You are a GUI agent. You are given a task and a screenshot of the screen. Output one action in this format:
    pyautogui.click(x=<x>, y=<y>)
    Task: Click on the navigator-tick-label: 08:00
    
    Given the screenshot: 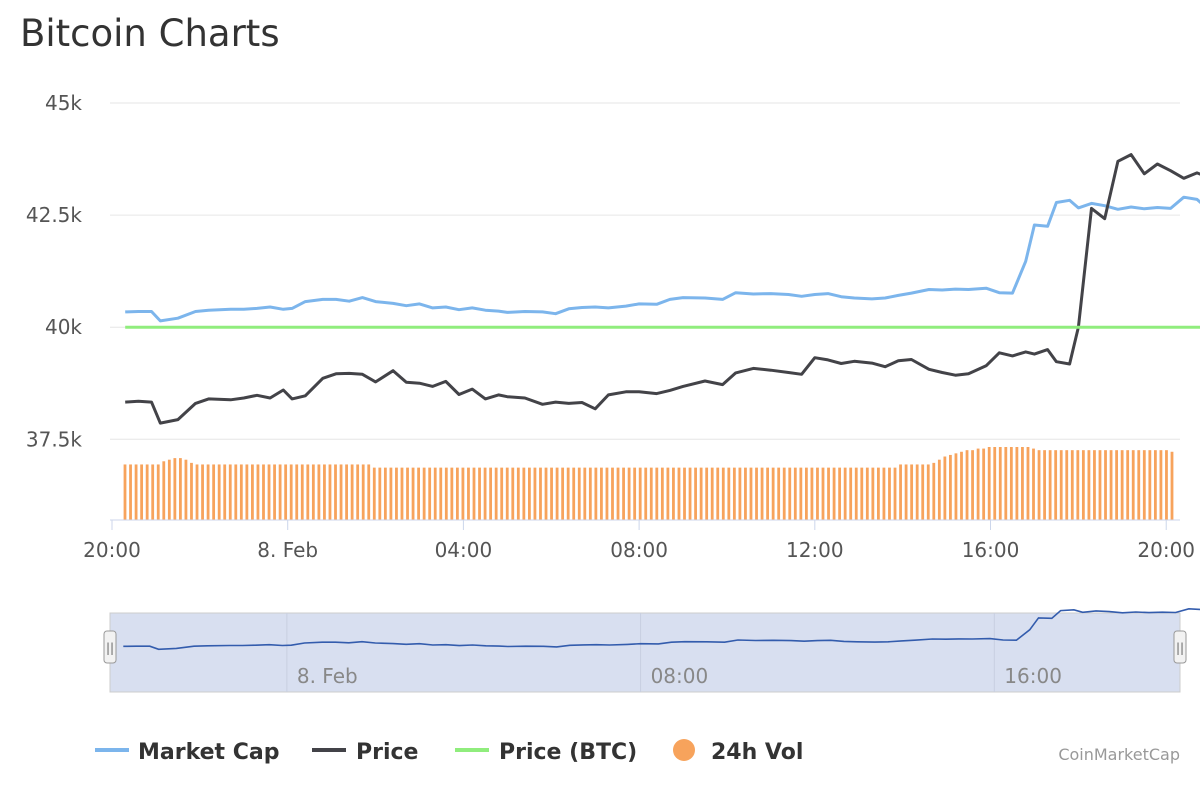 What is the action you would take?
    pyautogui.click(x=680, y=676)
    